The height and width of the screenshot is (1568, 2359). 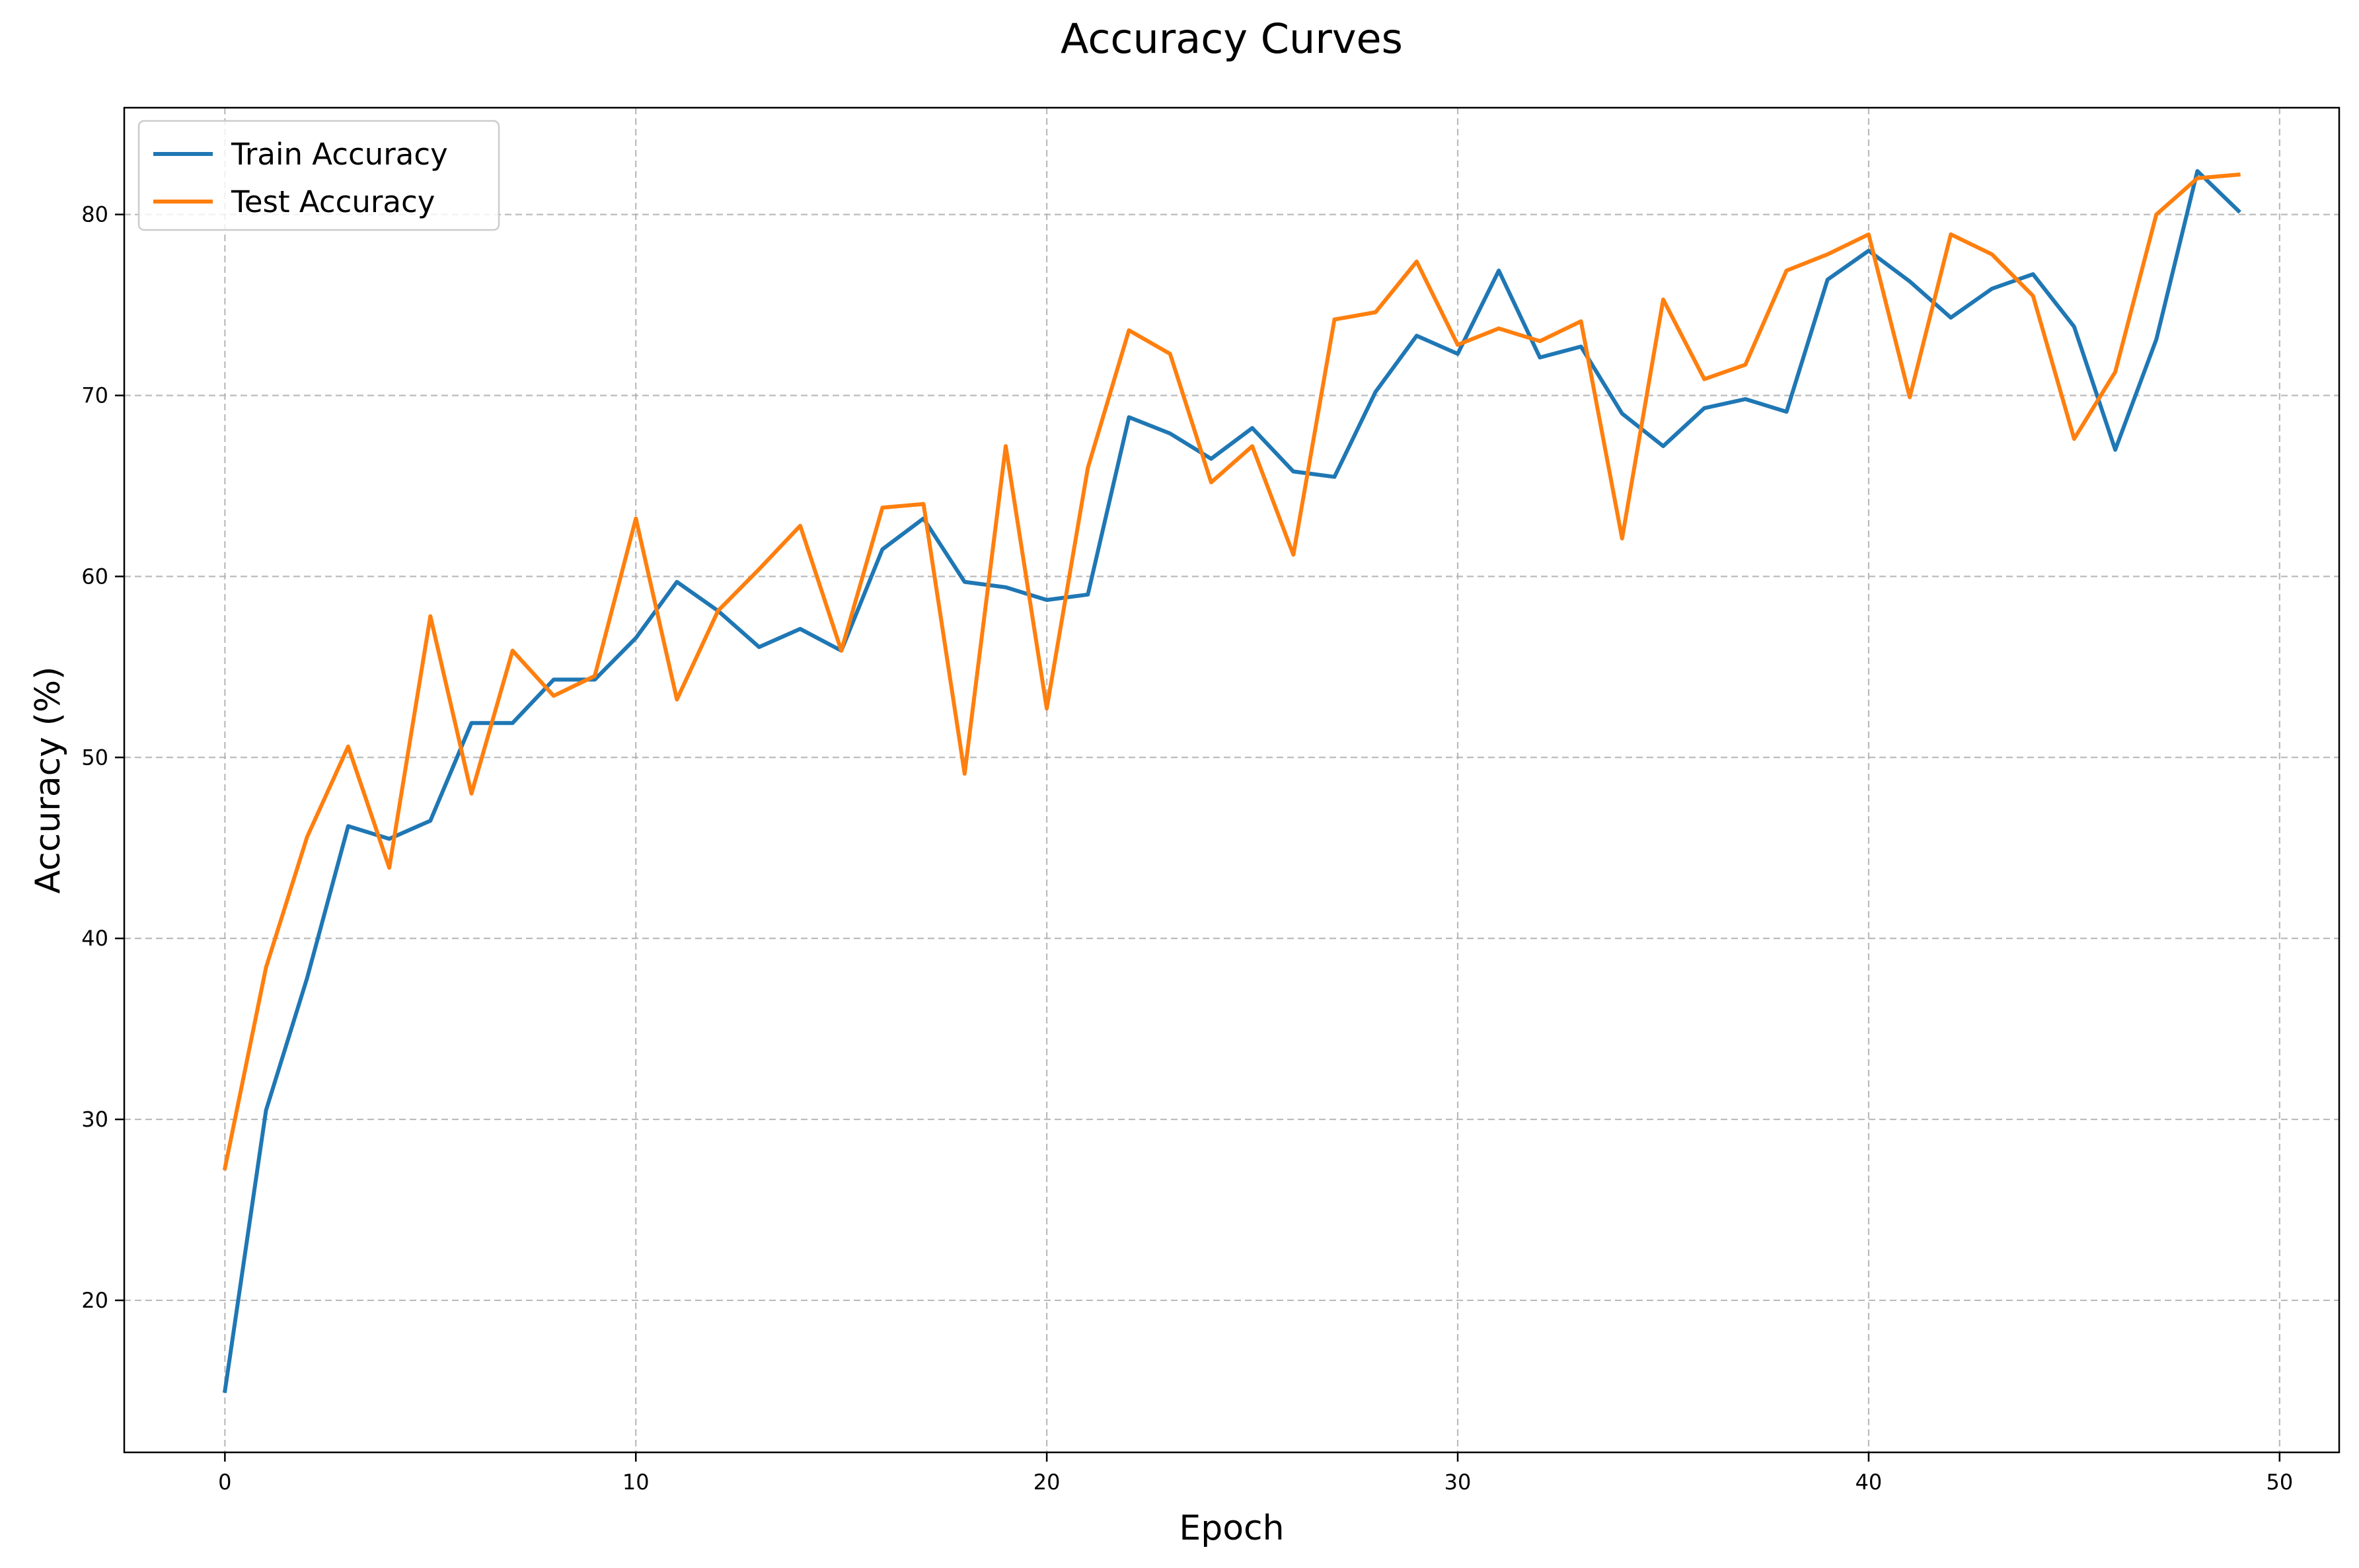 I want to click on chart-title: Accuracy Curves, so click(x=1232, y=39).